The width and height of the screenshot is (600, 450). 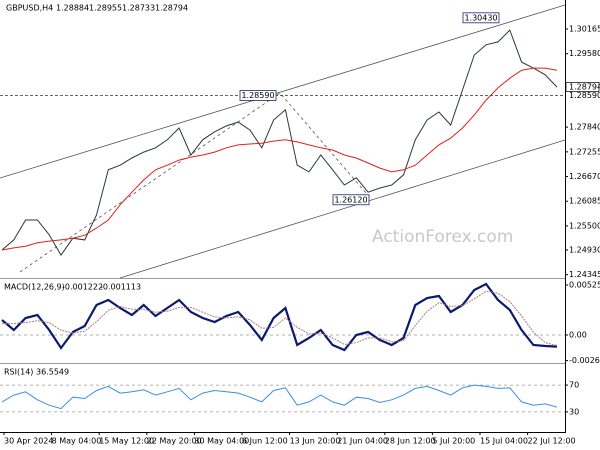 I want to click on y-tick-label: 1.26670, so click(x=584, y=176).